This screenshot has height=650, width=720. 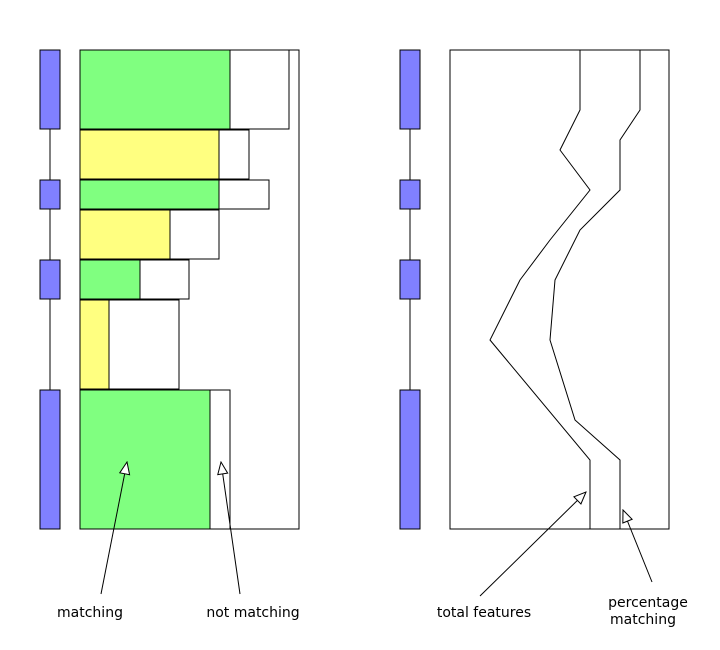 What do you see at coordinates (231, 528) in the screenshot?
I see `not-matching-pointer` at bounding box center [231, 528].